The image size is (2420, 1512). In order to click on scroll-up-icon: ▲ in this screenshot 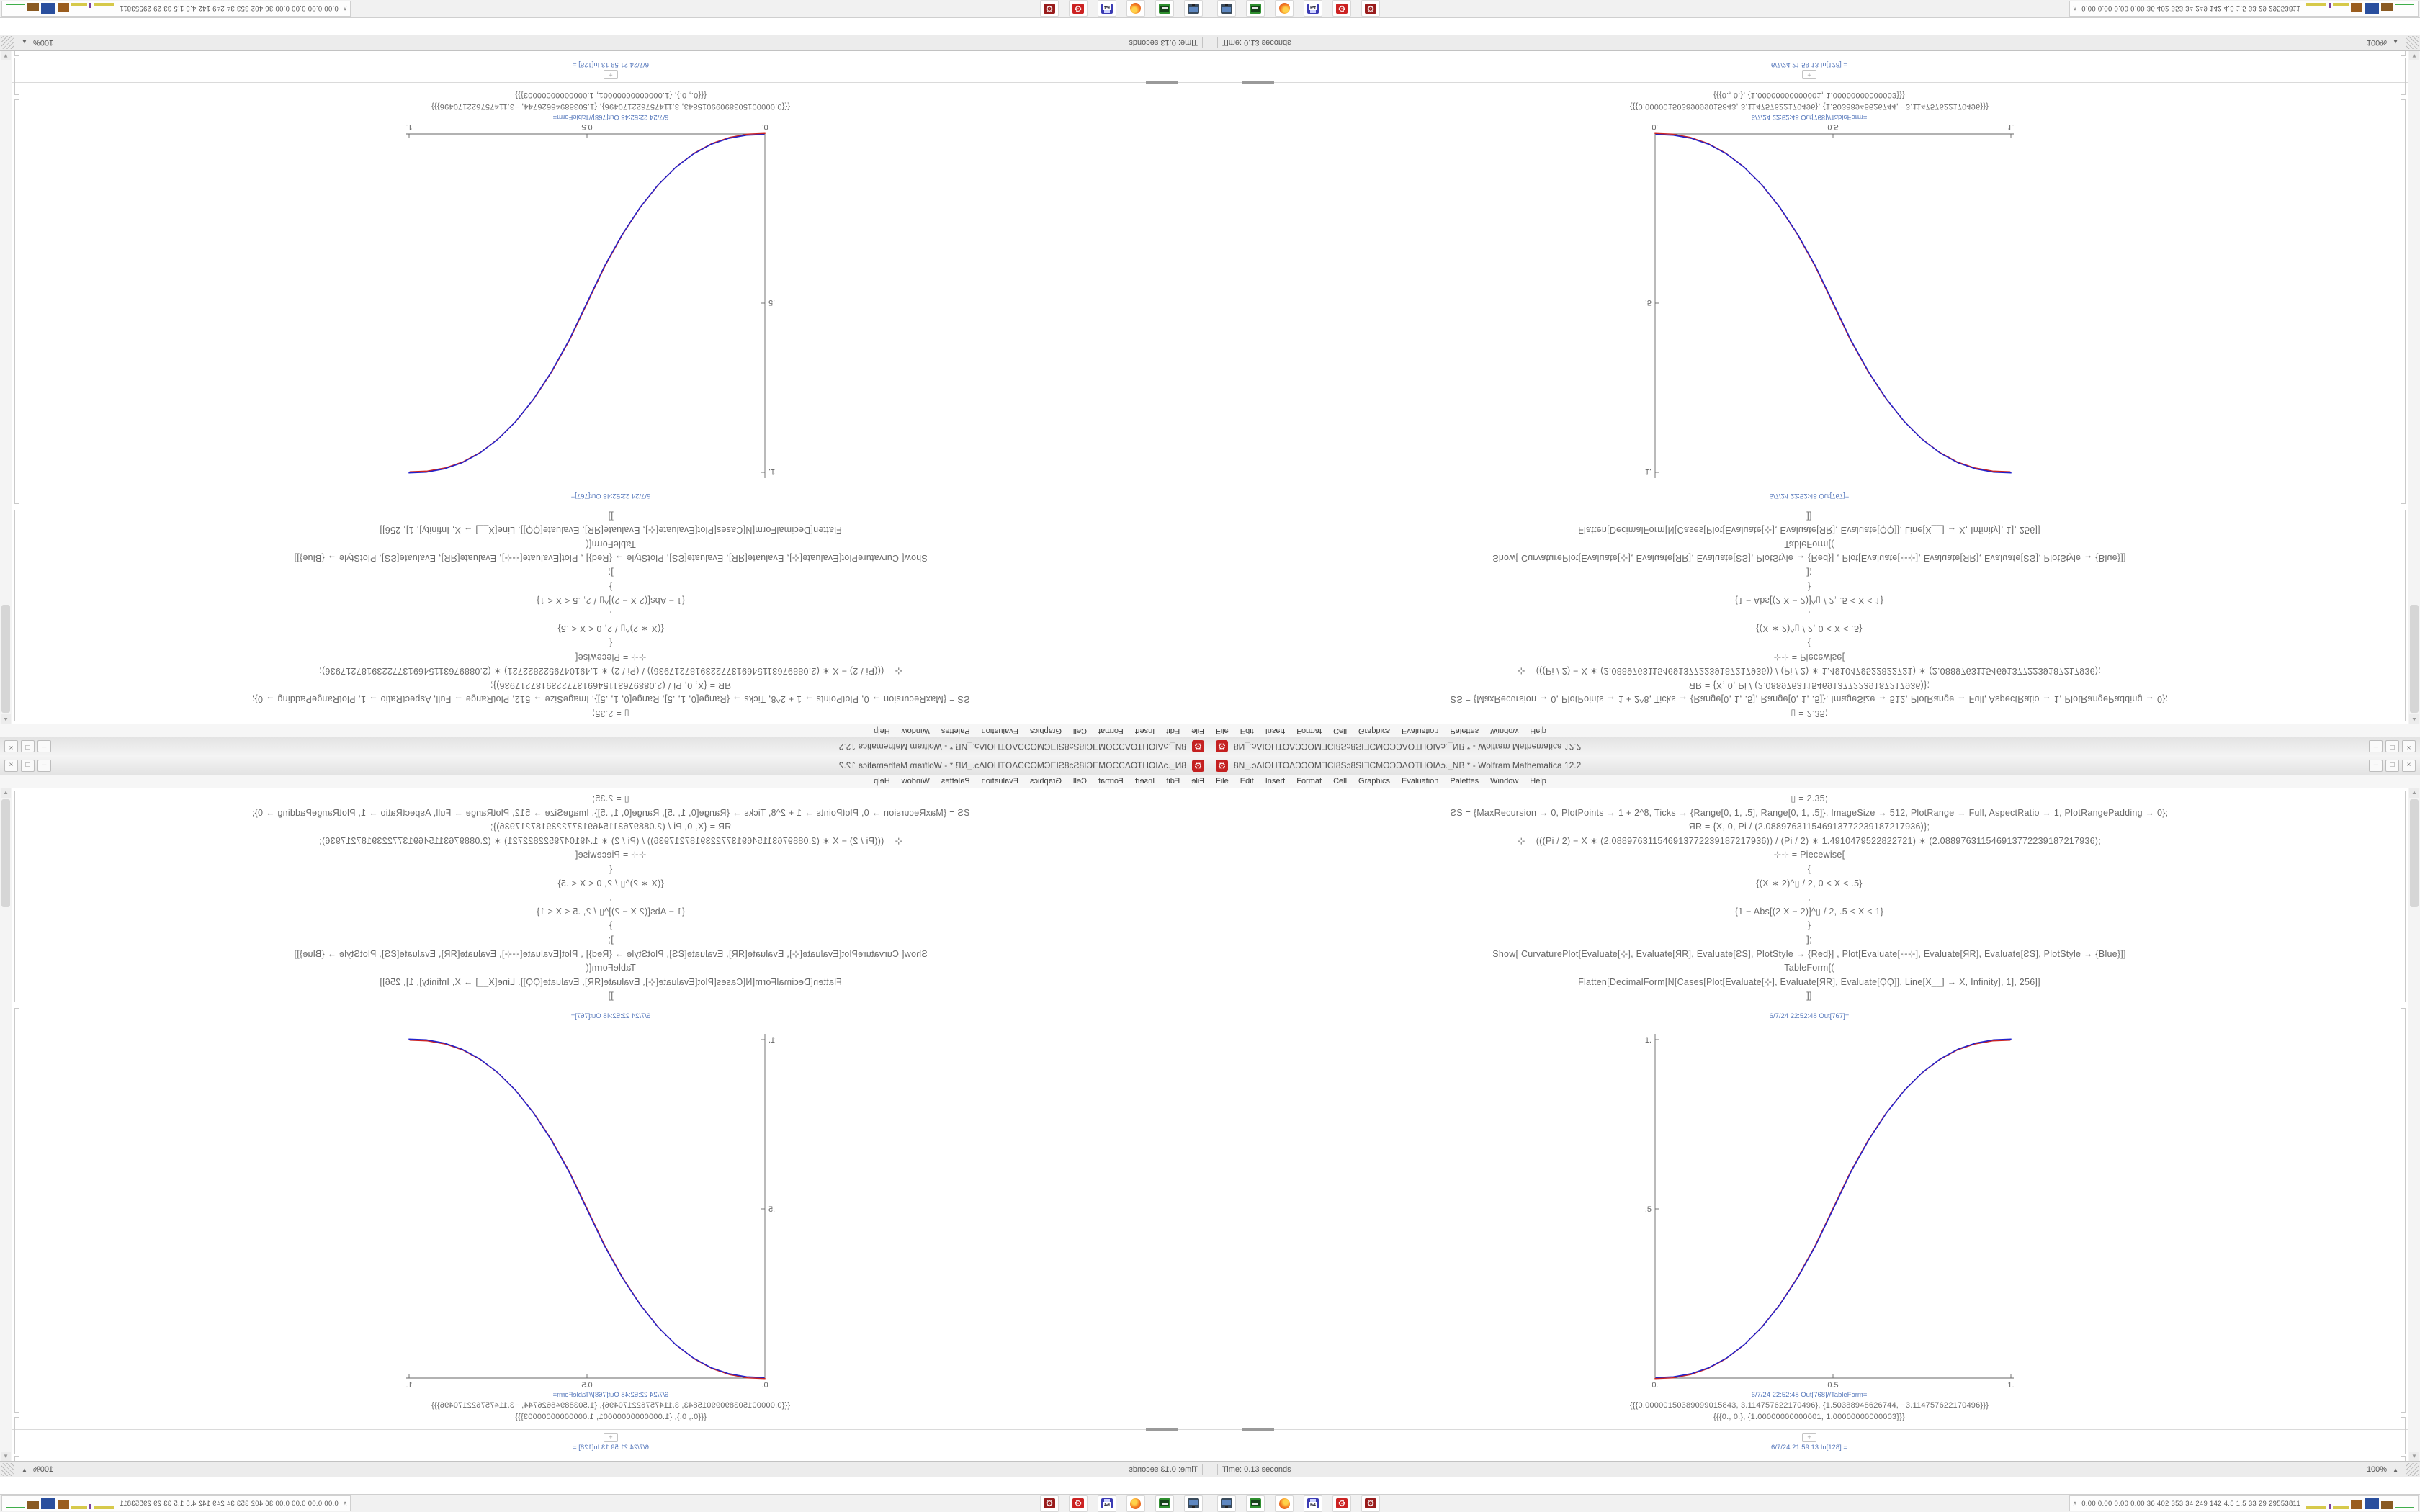, I will do `click(6, 793)`.